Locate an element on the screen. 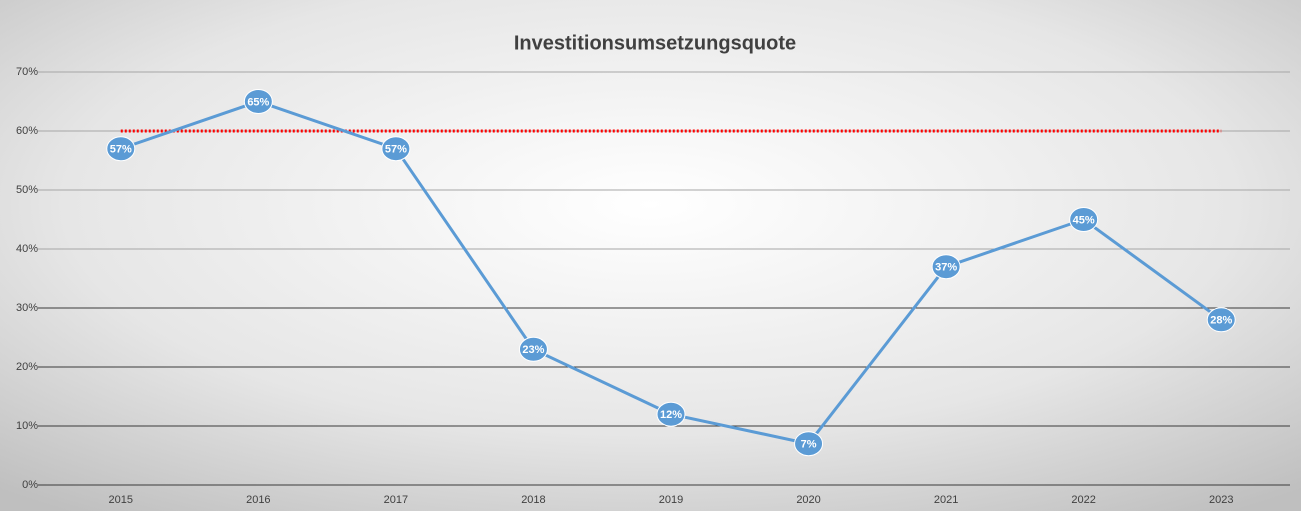 The height and width of the screenshot is (511, 1301). x-tick-label: 2018 is located at coordinates (533, 500).